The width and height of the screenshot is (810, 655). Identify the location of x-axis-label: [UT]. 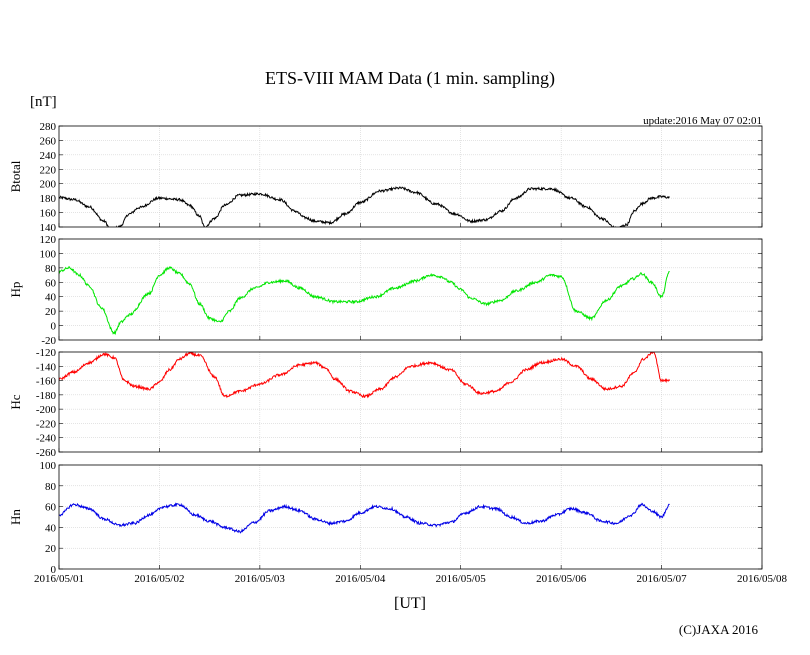
(410, 603).